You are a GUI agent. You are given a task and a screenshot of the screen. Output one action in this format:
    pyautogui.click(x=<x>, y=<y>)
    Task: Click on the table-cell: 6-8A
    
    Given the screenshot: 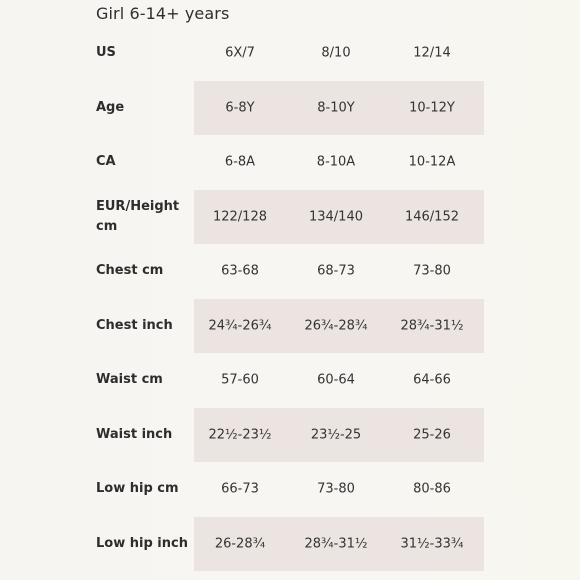 What is the action you would take?
    pyautogui.click(x=240, y=162)
    